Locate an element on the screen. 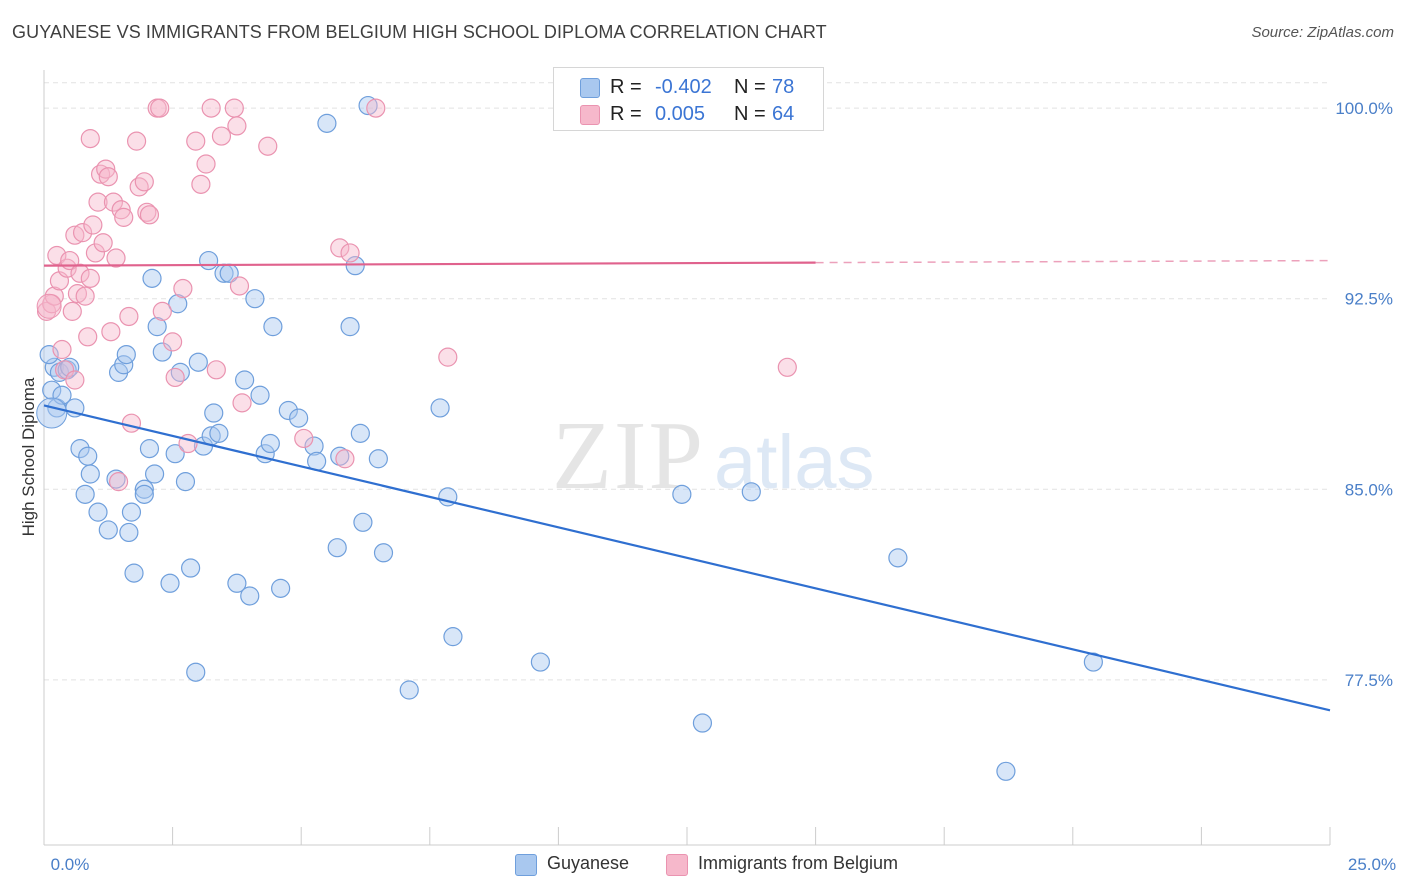 The width and height of the screenshot is (1406, 892). y-tick-label: 77.5% is located at coordinates (1369, 680).